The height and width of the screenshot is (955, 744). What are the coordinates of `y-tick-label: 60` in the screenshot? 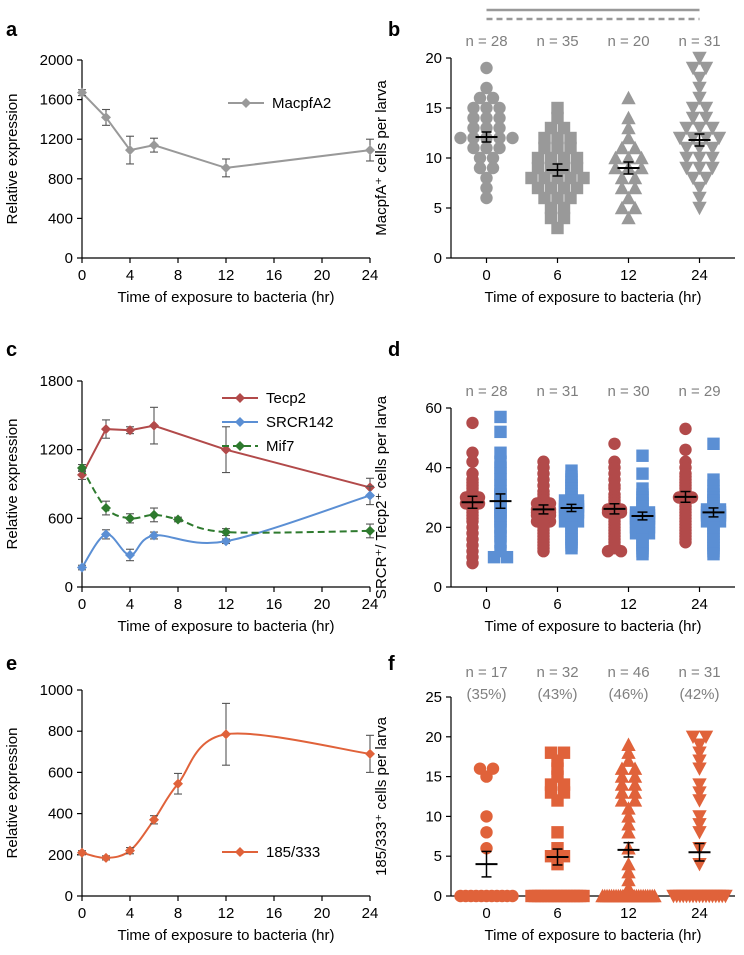 It's located at (433, 408).